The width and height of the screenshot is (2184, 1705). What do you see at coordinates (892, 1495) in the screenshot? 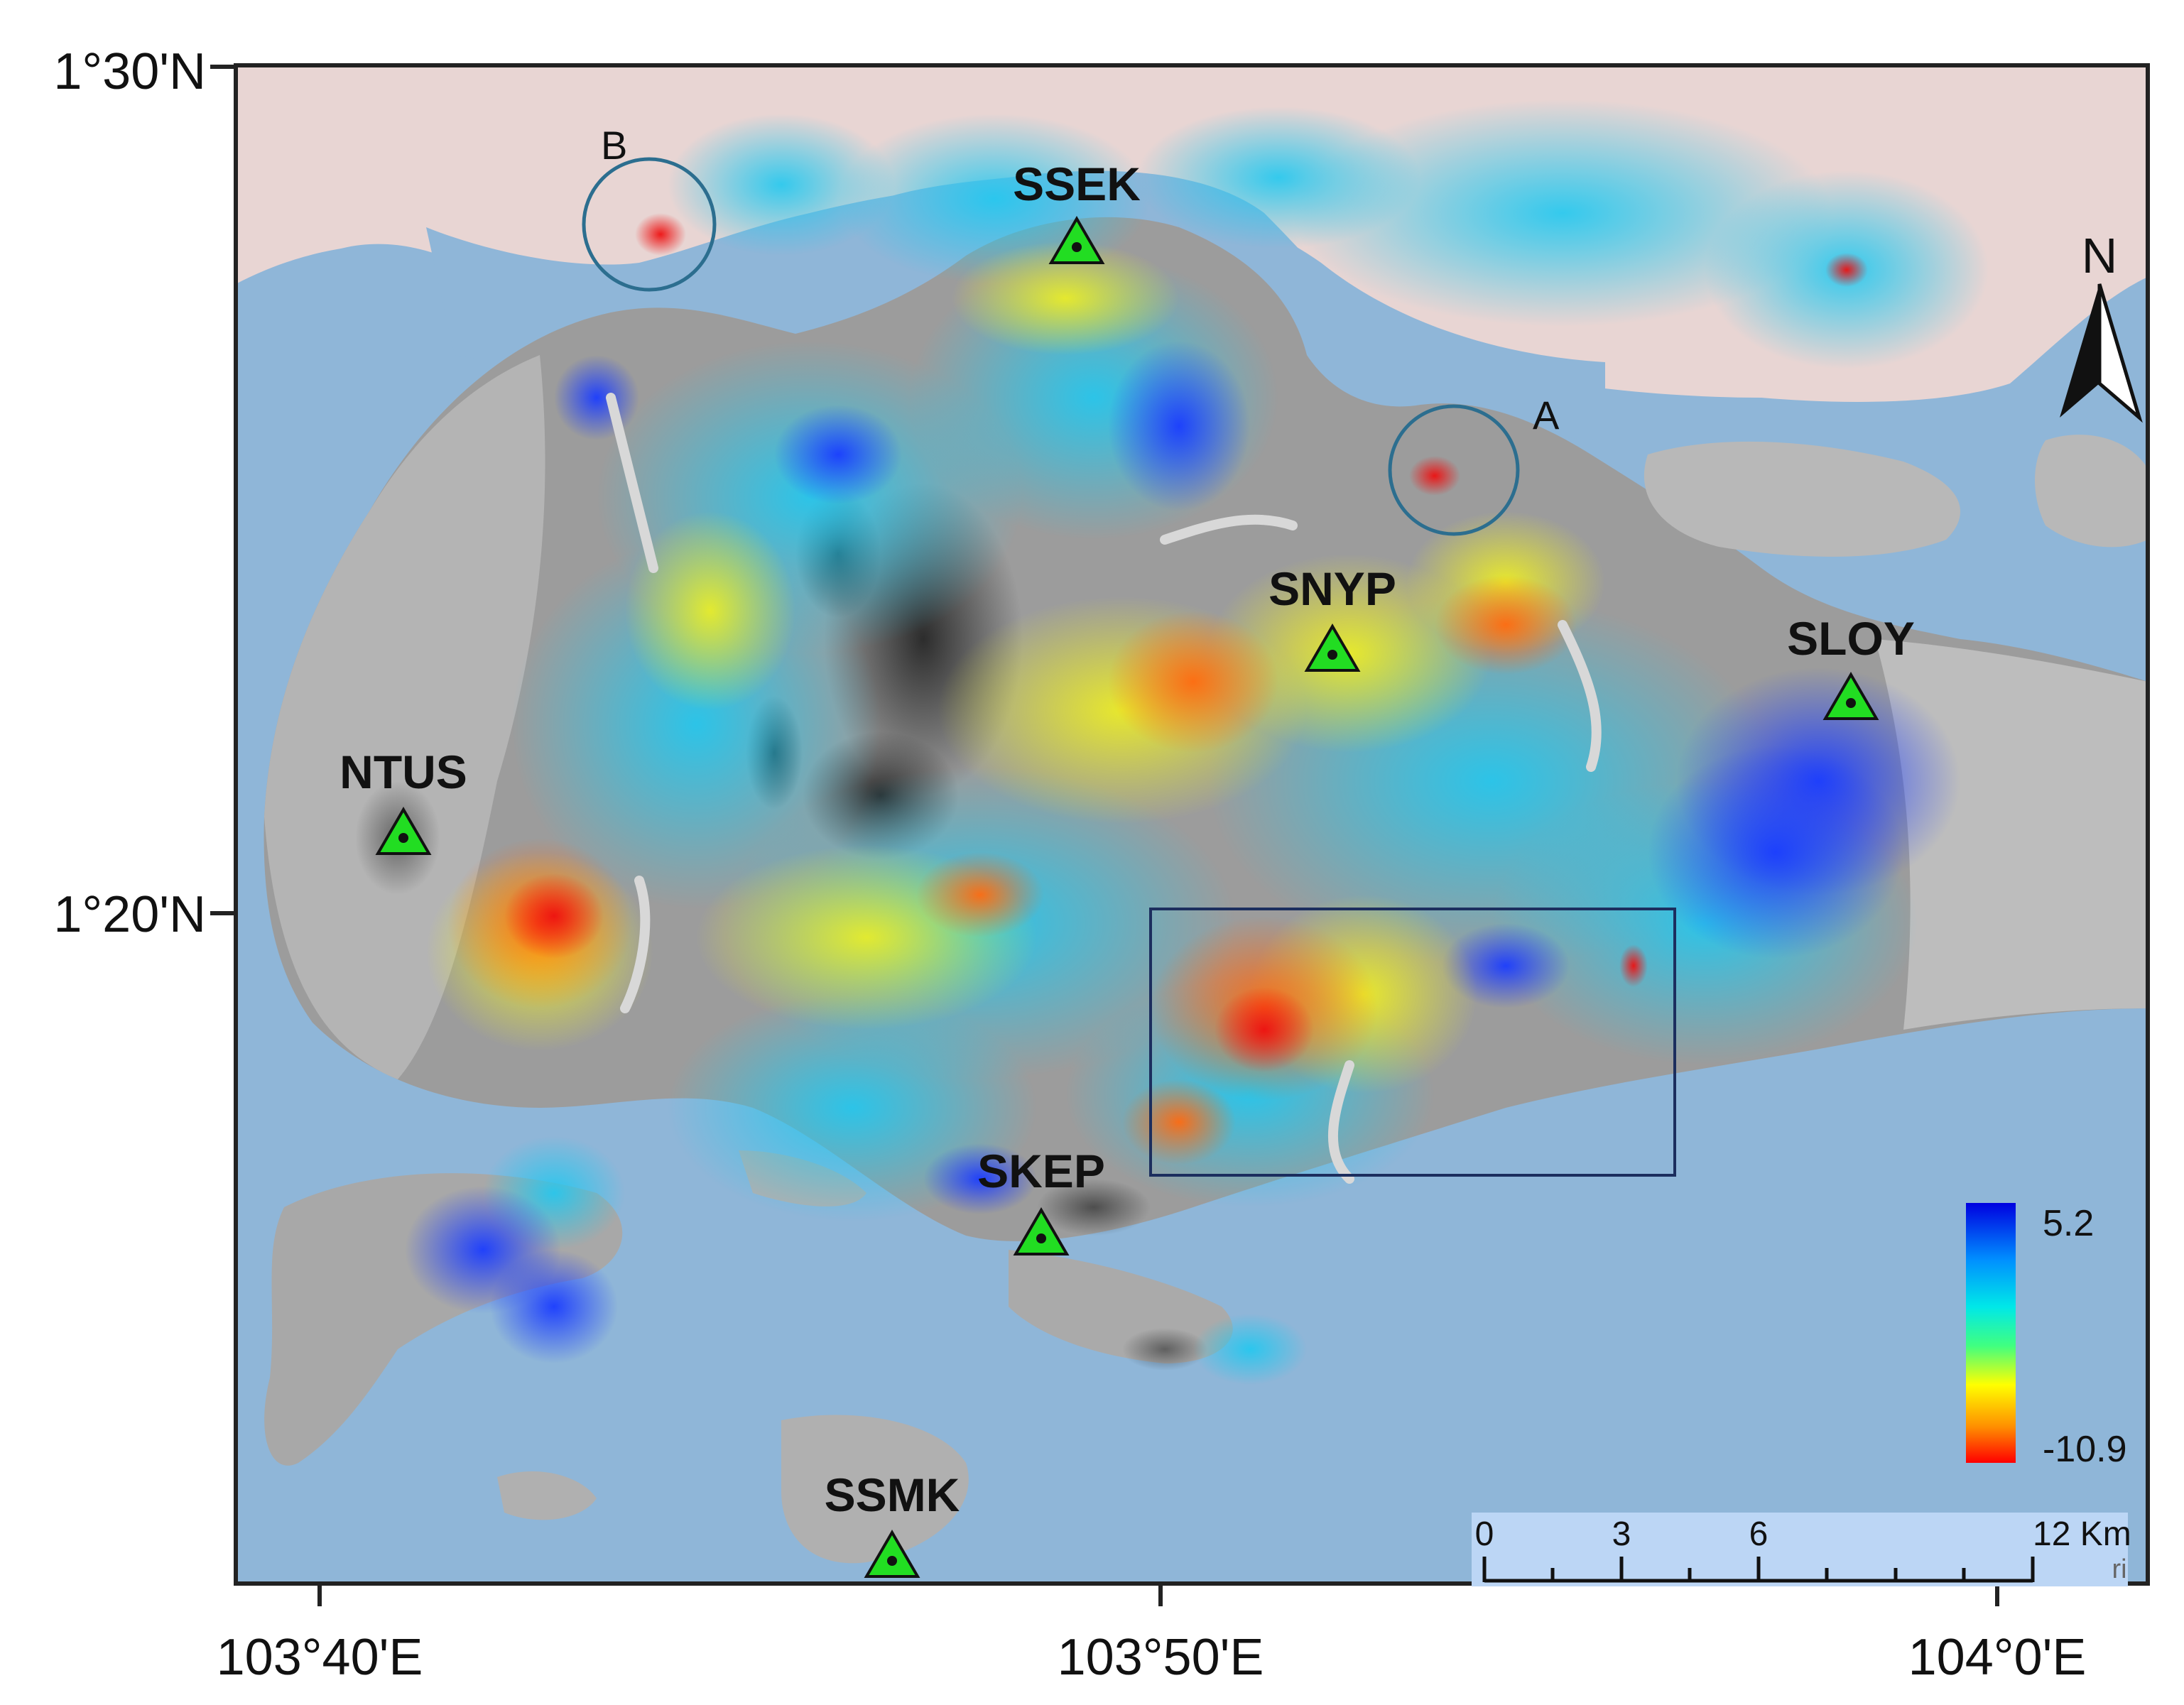
I see `station-ssmk-label: SSMK` at bounding box center [892, 1495].